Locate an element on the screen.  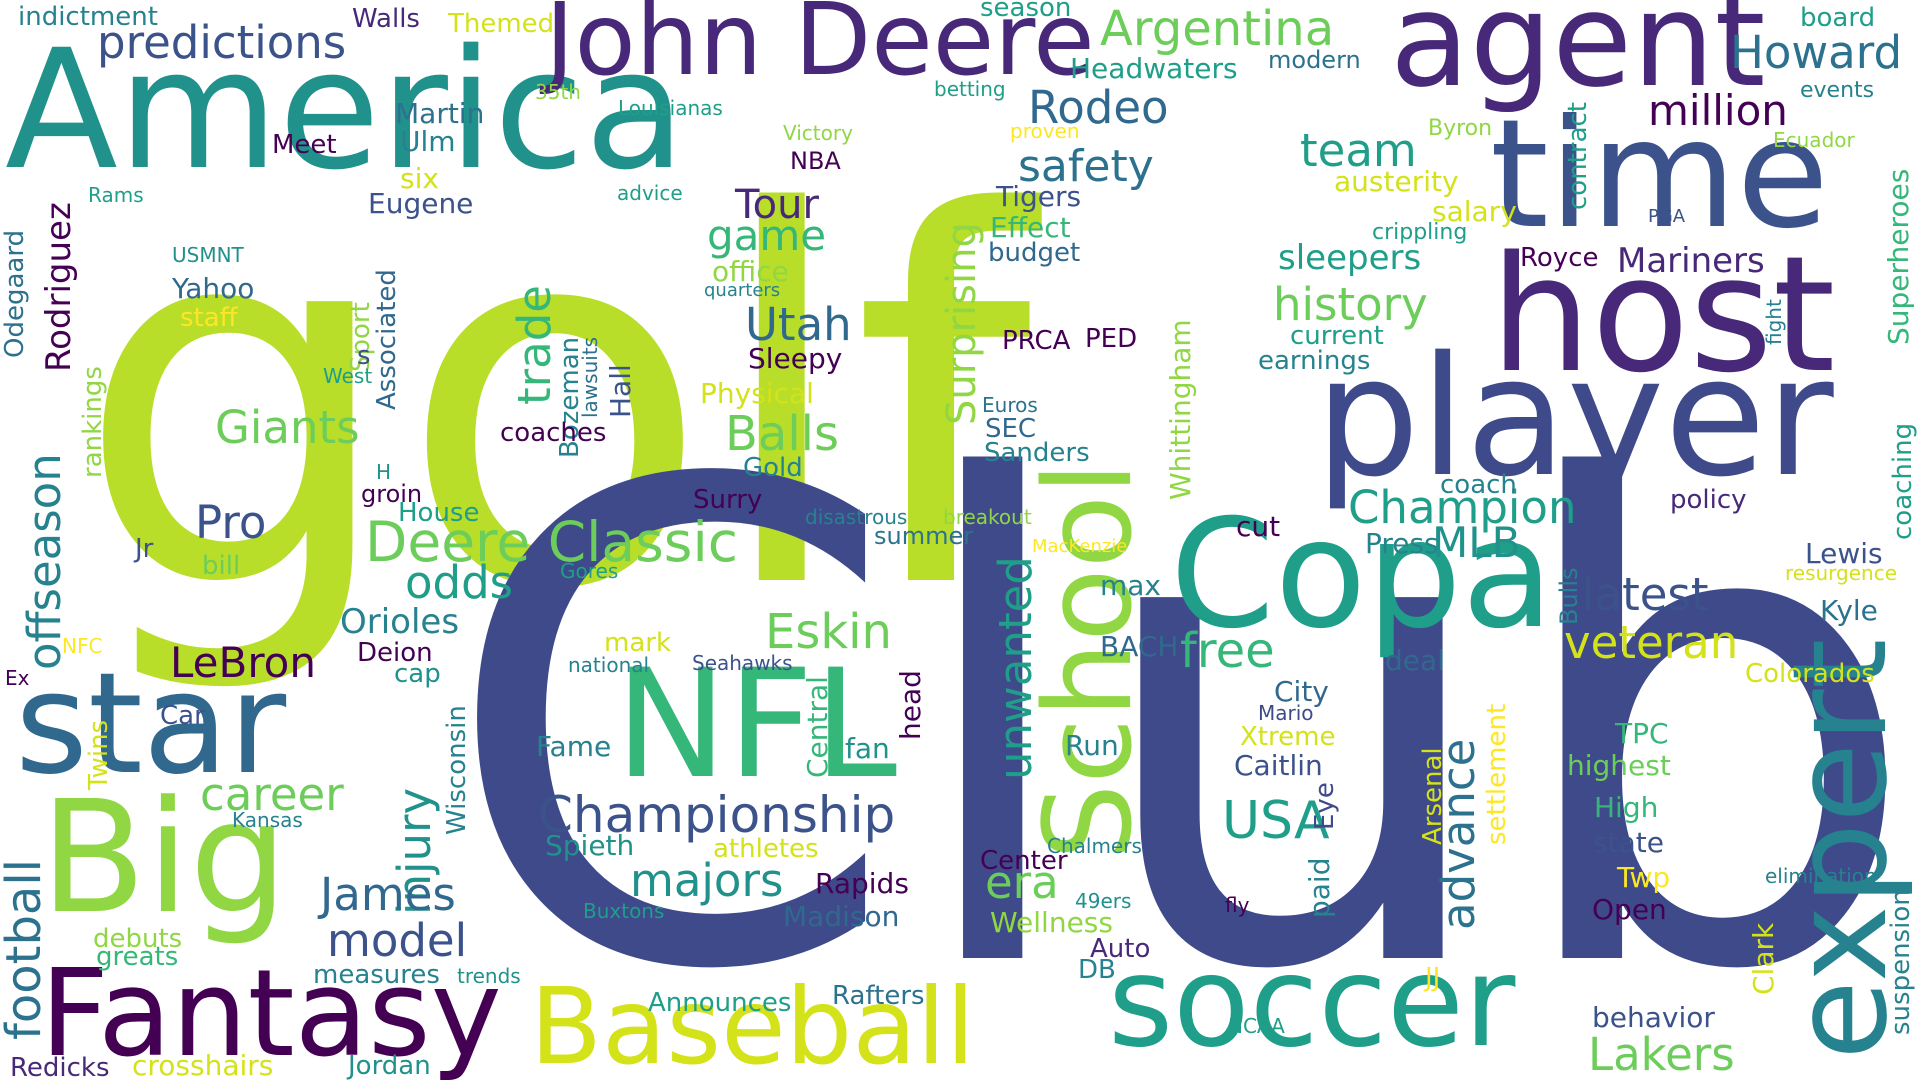
word-49ers: 49ers is located at coordinates (1103, 901).